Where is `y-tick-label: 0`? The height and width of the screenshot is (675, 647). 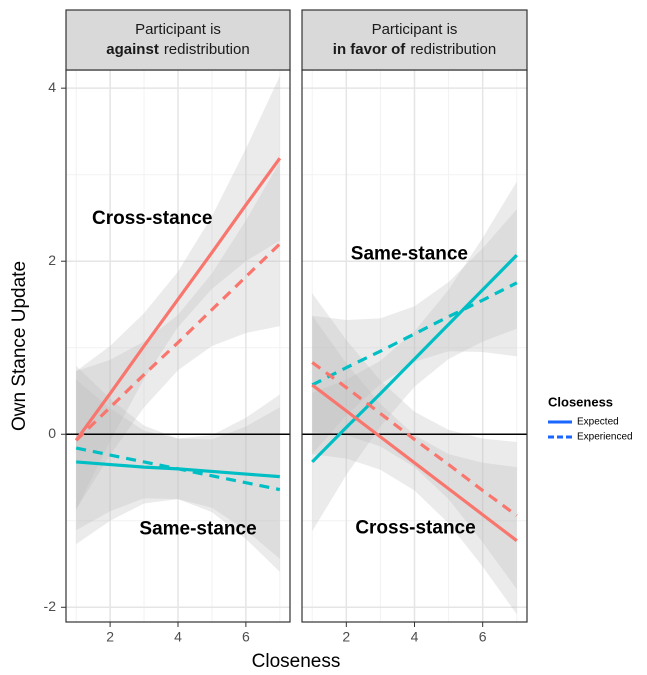
y-tick-label: 0 is located at coordinates (52, 433).